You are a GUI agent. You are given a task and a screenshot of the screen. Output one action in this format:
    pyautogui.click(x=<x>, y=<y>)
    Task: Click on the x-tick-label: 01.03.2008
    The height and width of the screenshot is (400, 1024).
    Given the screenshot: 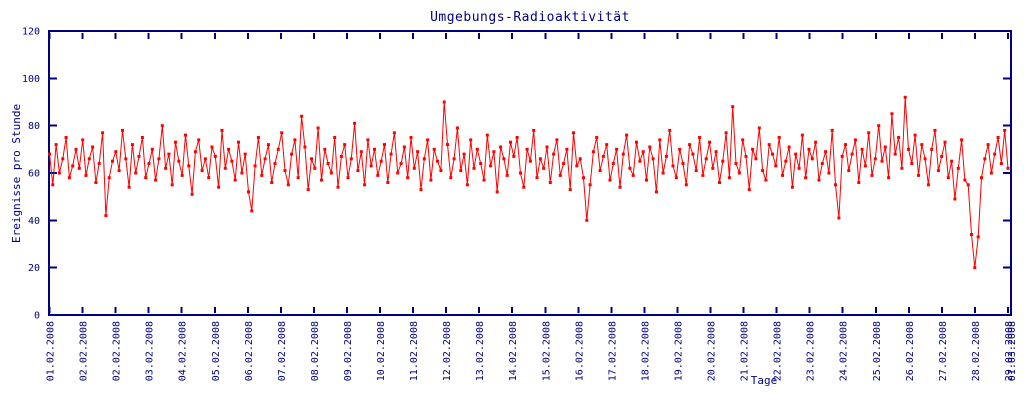 What is the action you would take?
    pyautogui.click(x=1012, y=351)
    